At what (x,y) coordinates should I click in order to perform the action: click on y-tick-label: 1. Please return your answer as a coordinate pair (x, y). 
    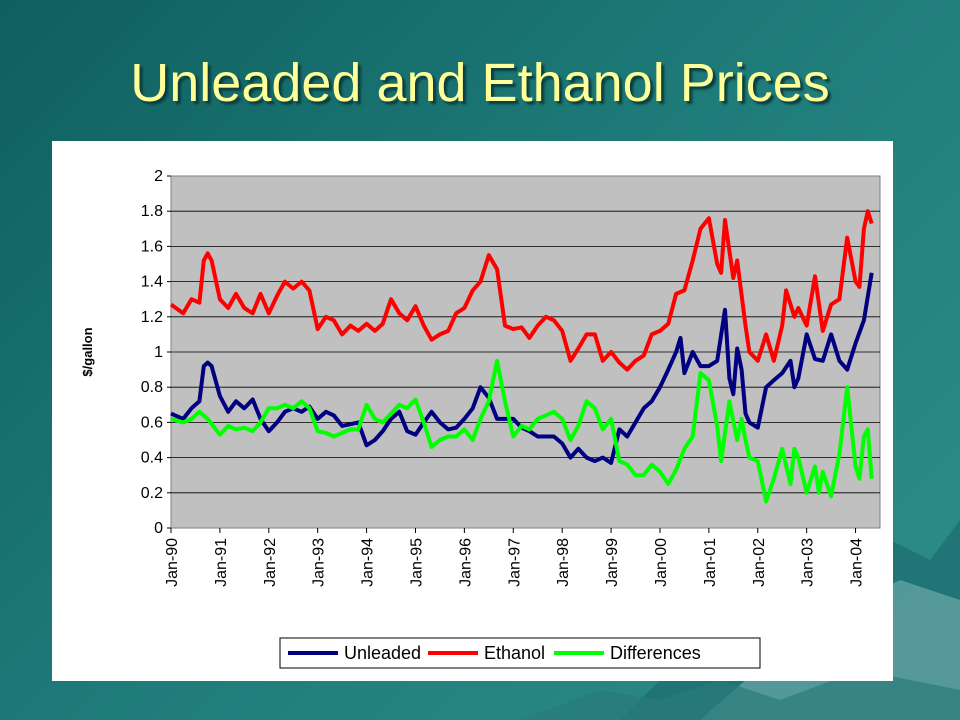
    Looking at the image, I should click on (158, 352).